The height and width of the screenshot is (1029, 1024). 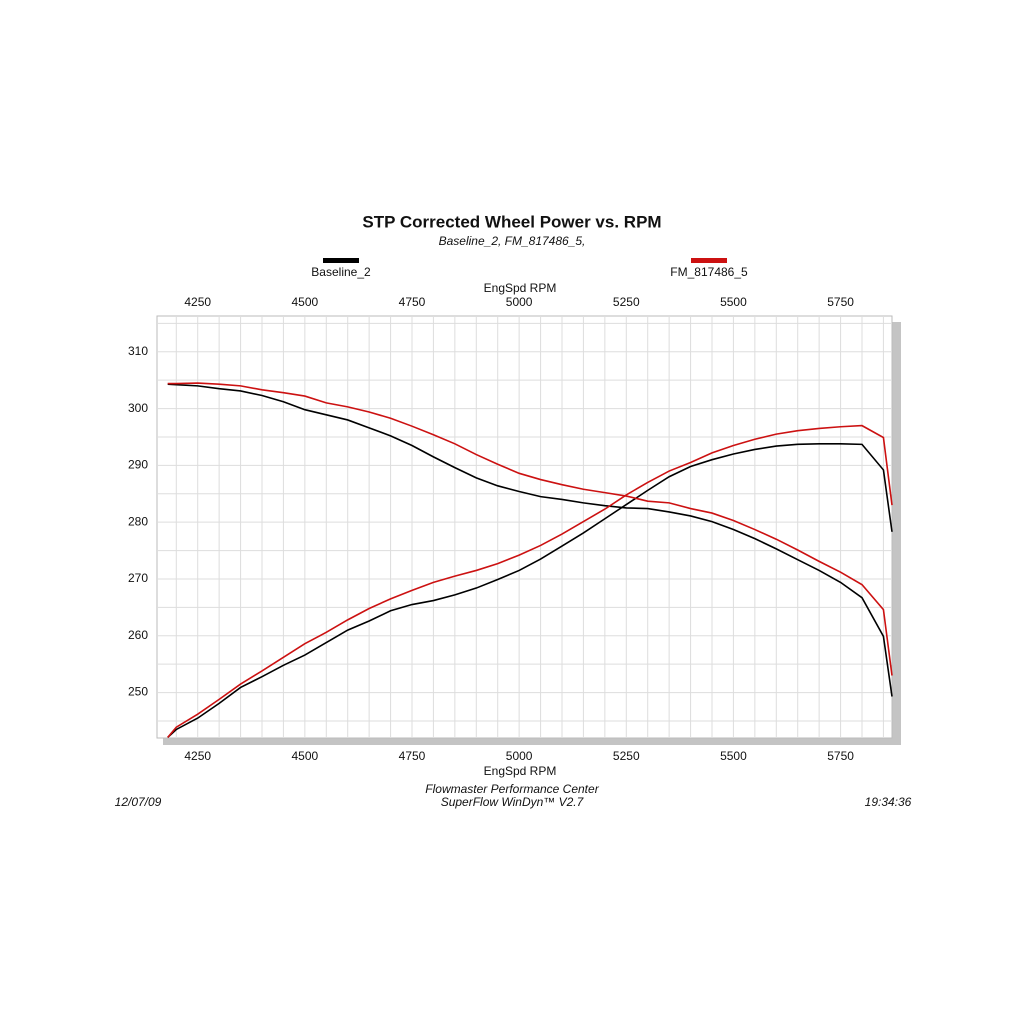 What do you see at coordinates (888, 802) in the screenshot?
I see `time: 19:34:36` at bounding box center [888, 802].